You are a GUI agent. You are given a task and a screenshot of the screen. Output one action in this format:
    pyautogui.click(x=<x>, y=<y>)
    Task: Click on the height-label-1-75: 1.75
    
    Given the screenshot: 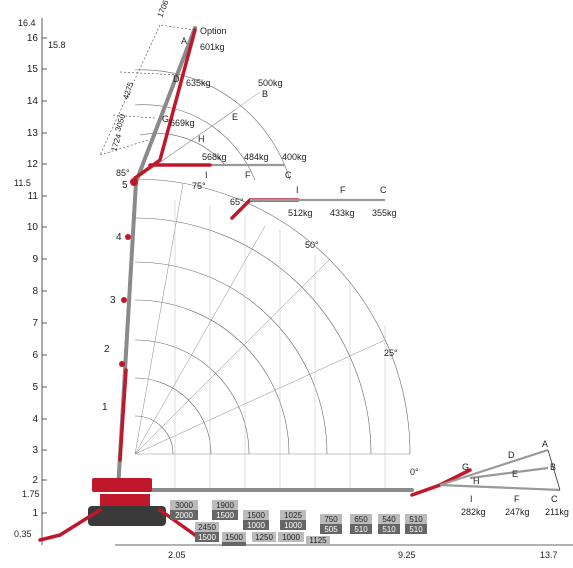 What is the action you would take?
    pyautogui.click(x=31, y=494)
    